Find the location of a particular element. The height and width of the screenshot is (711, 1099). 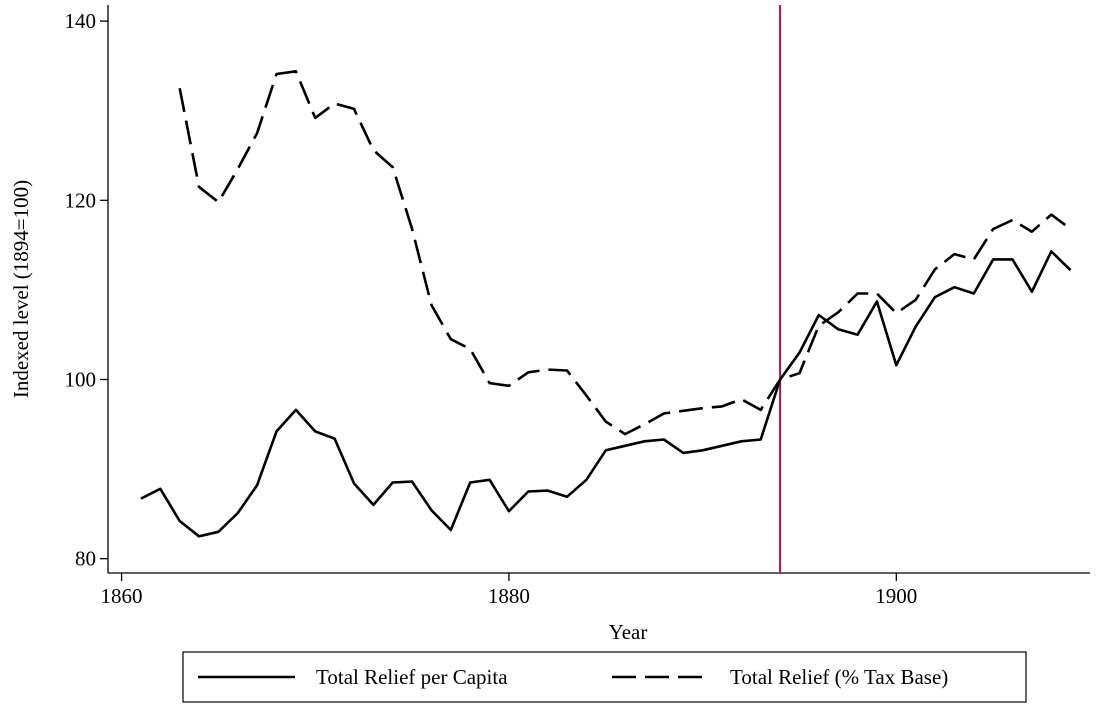

y-tick-label: 80 is located at coordinates (85, 559).